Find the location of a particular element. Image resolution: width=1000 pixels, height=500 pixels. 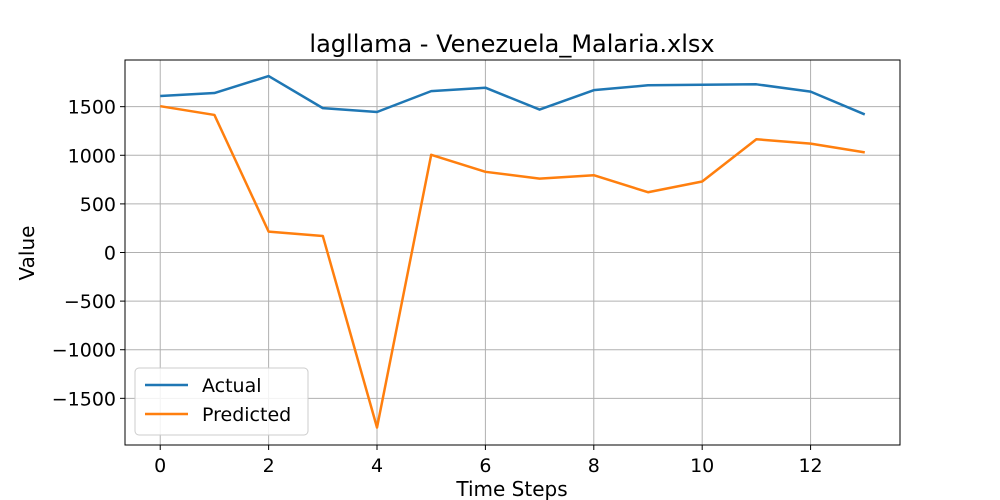

x-tick-label: 12 is located at coordinates (810, 466).